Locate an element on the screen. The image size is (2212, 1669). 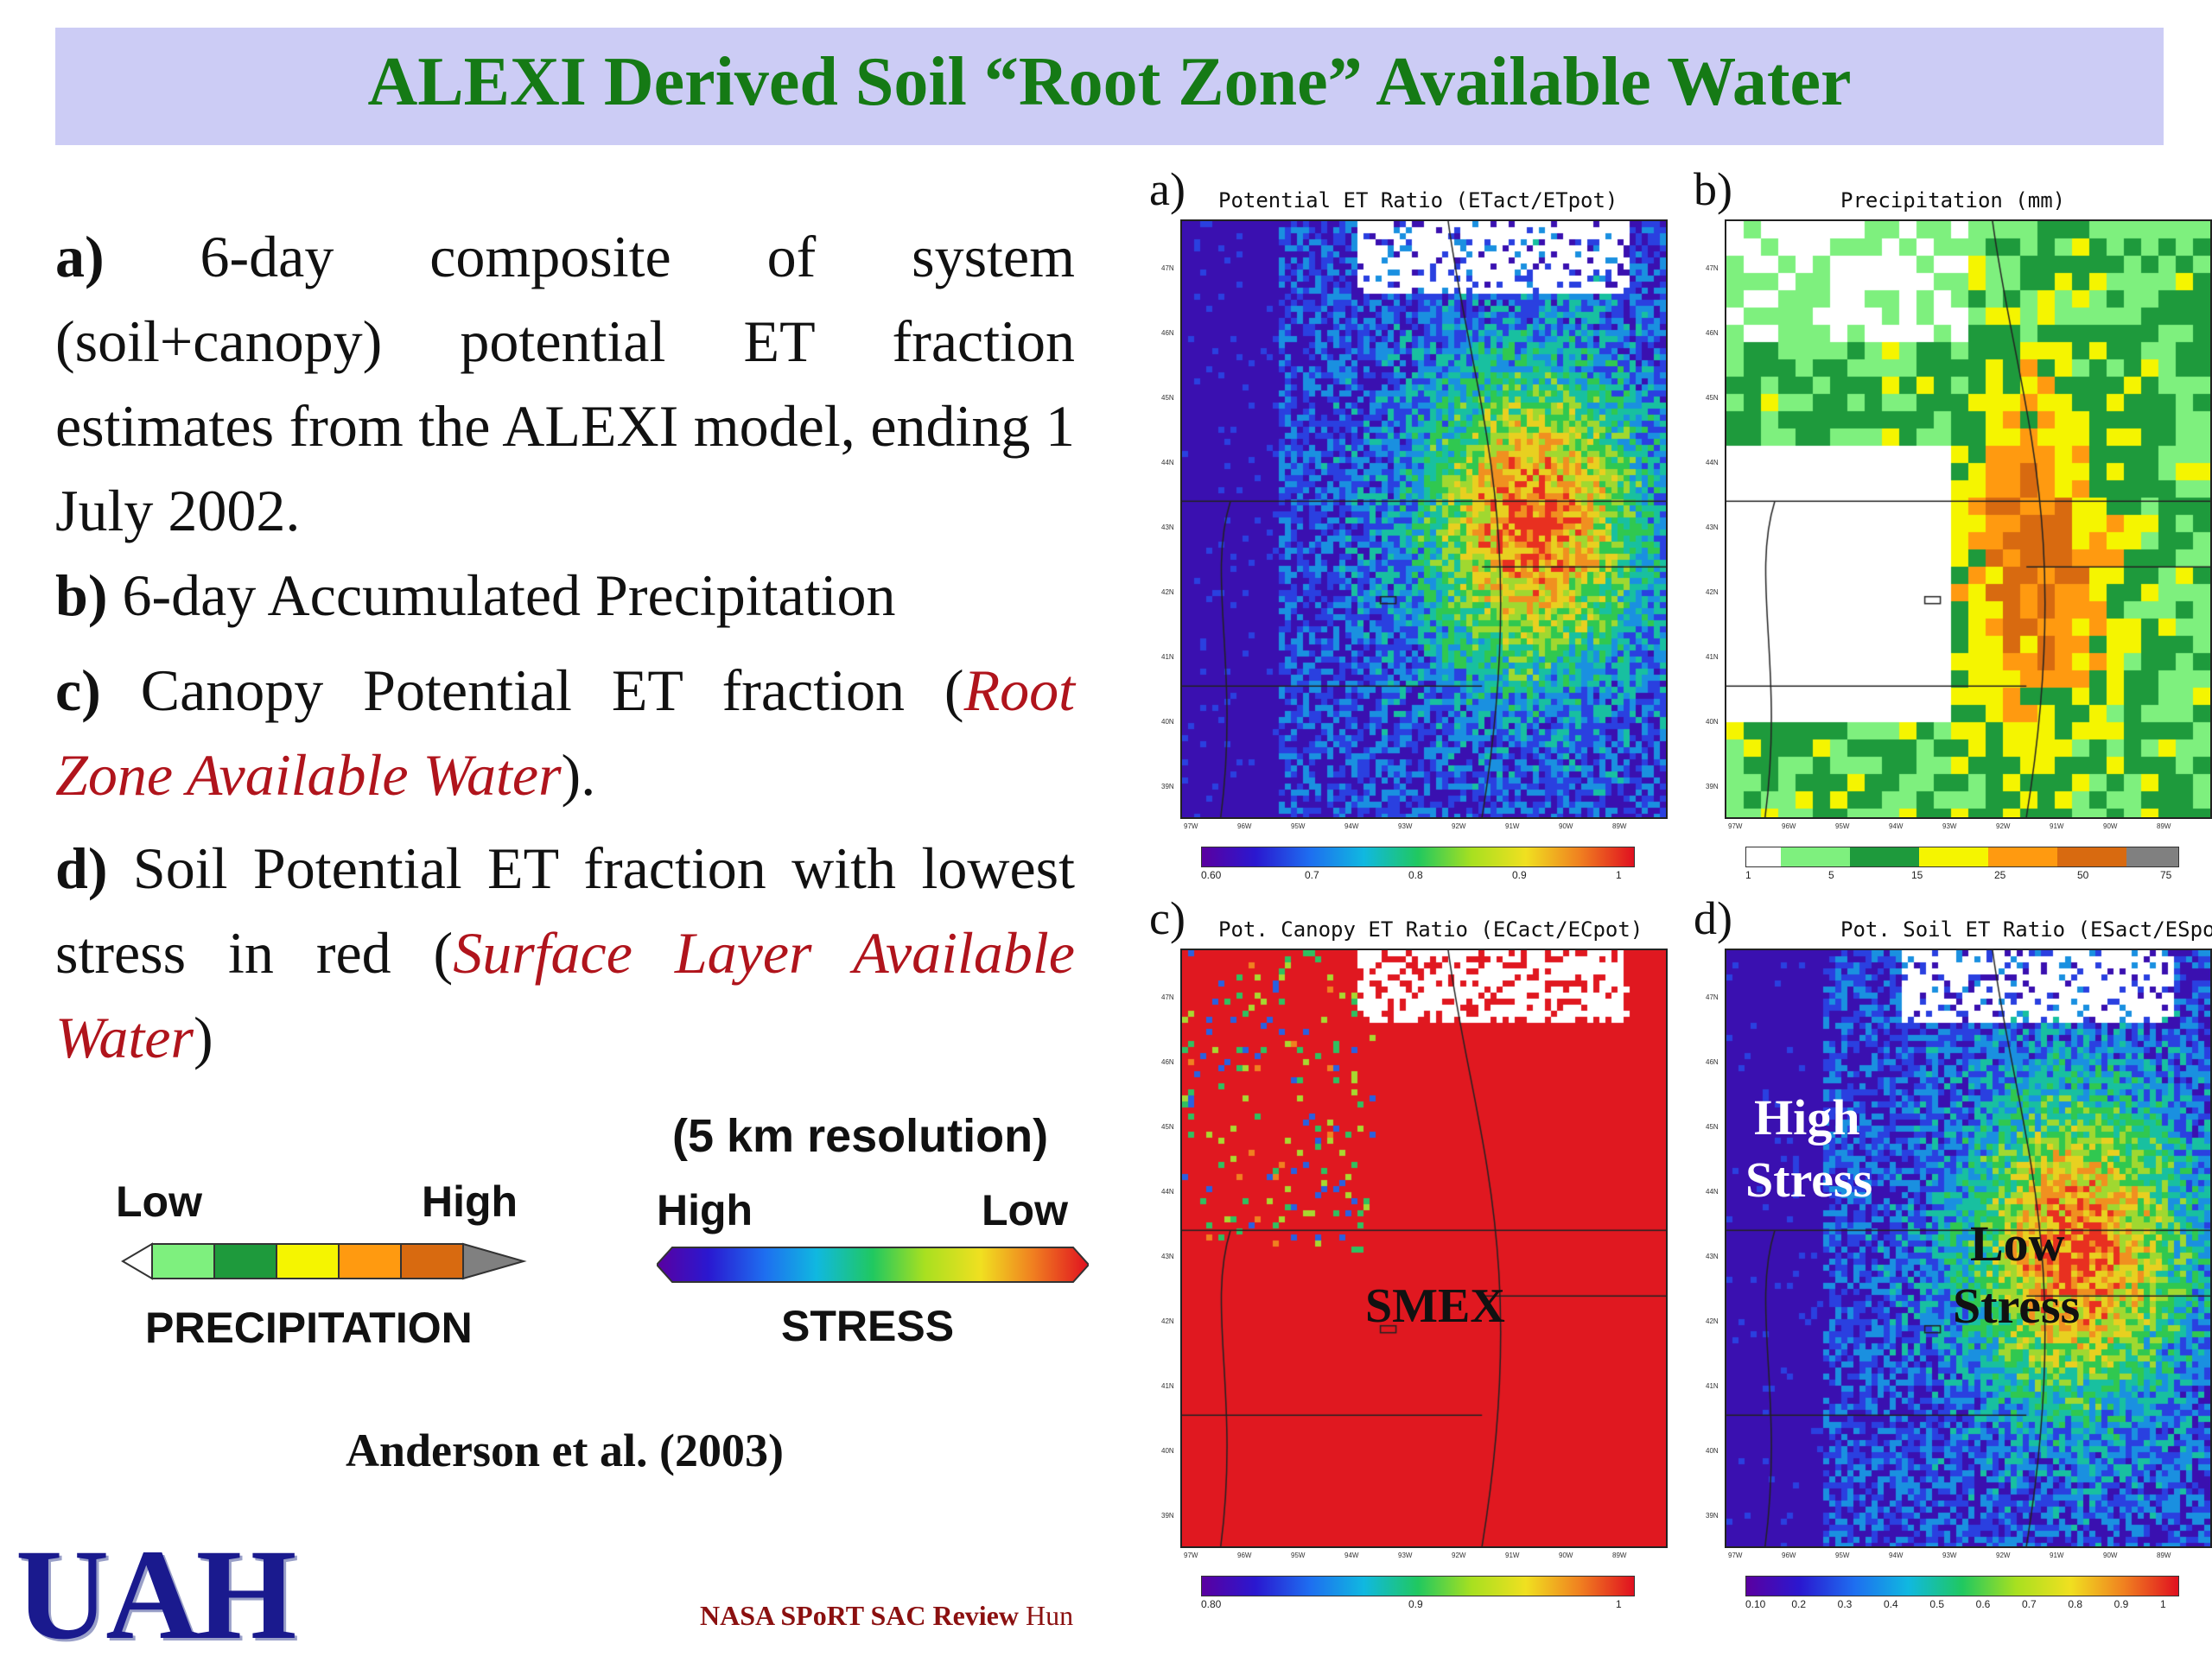
colorbar-tick: 0.7 is located at coordinates (2029, 1604).